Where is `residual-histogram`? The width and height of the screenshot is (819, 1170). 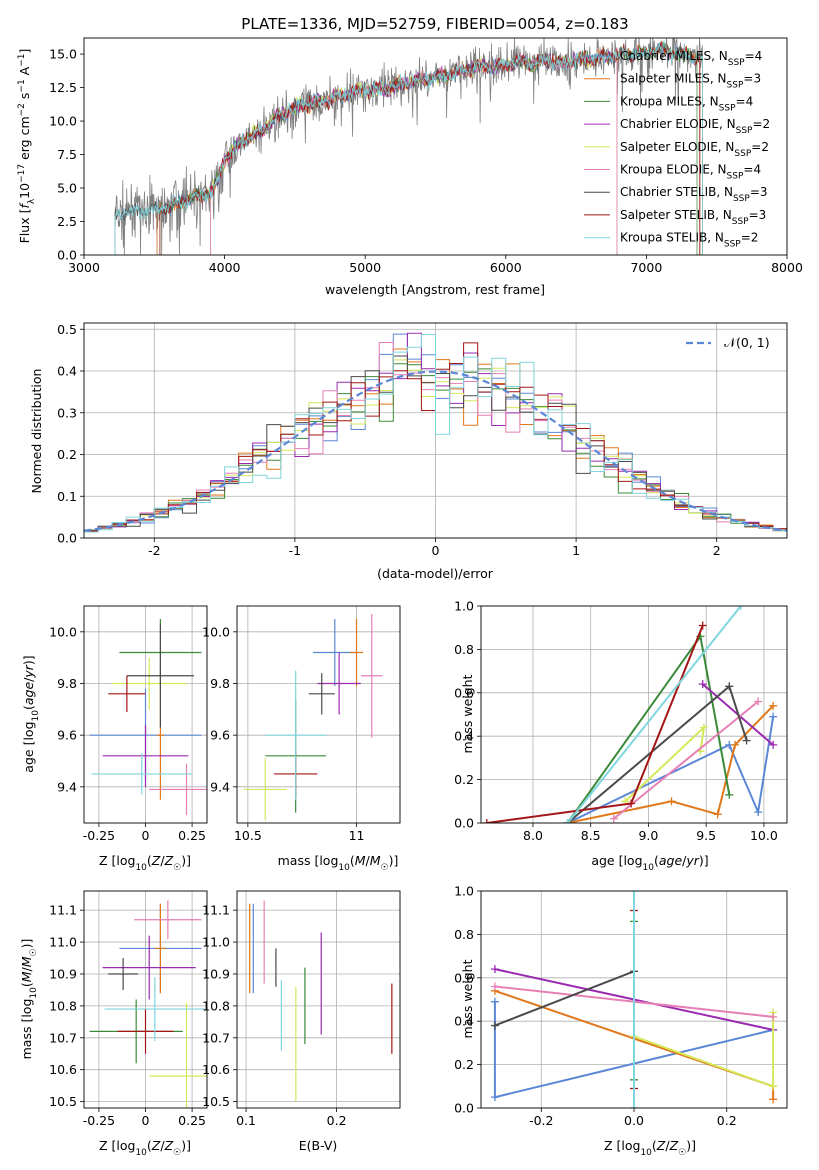
residual-histogram is located at coordinates (435, 433).